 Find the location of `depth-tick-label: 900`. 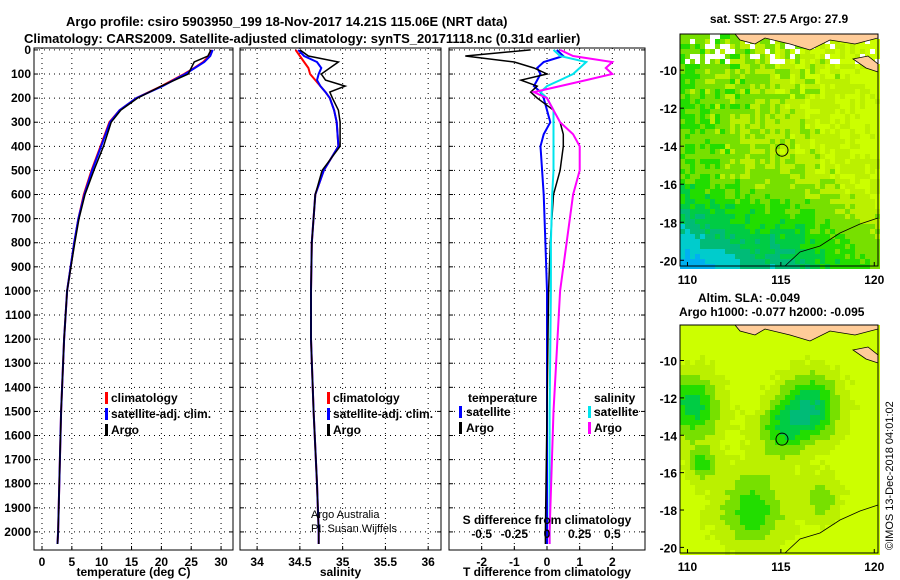

depth-tick-label: 900 is located at coordinates (21, 267).